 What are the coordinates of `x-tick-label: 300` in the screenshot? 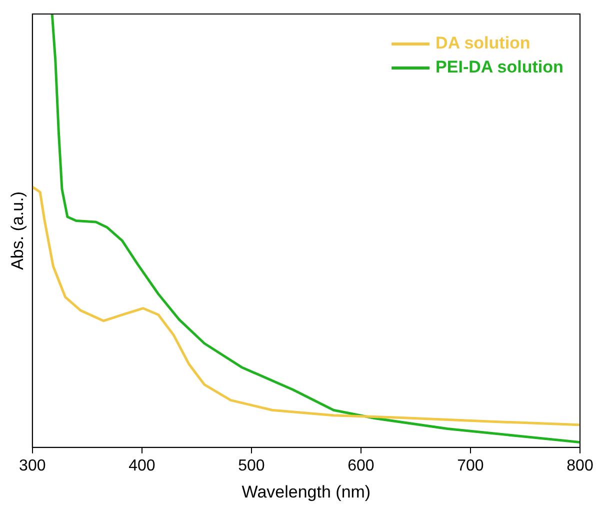 It's located at (32, 465).